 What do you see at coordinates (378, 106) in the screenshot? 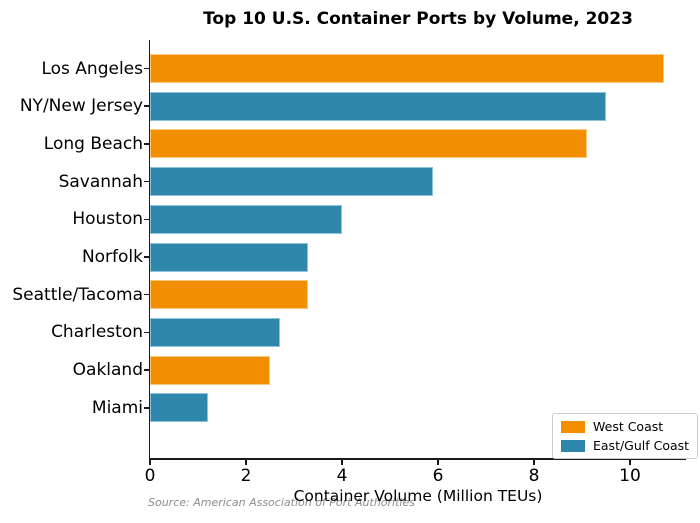
I see `bar-ny-new-jersey` at bounding box center [378, 106].